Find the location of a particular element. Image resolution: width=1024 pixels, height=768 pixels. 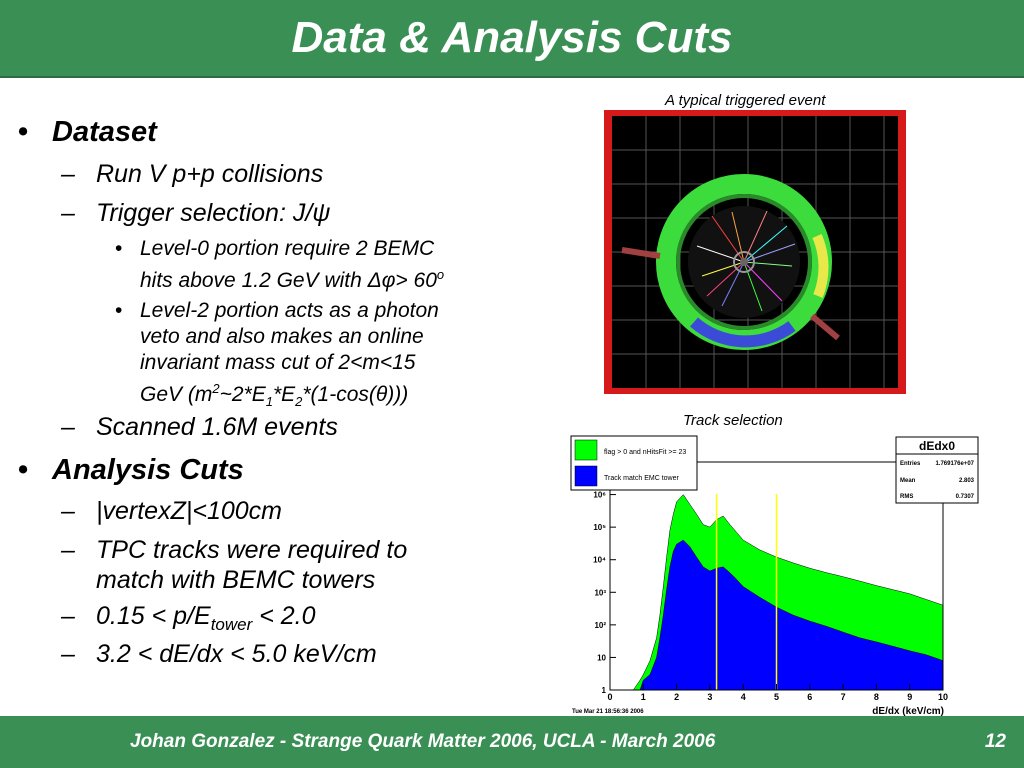

bullet-dataset-label: Dataset is located at coordinates (104, 132).